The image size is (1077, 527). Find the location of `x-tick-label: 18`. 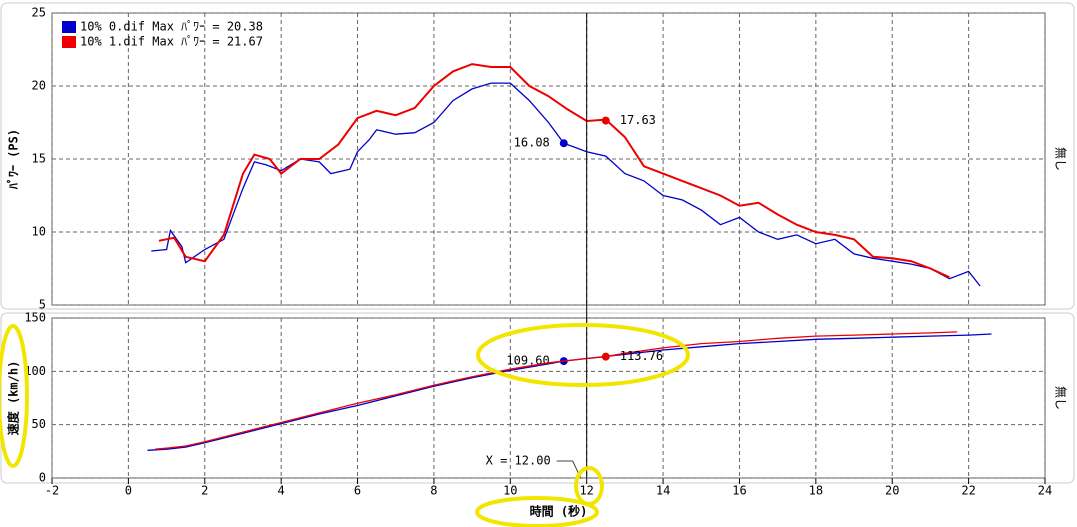

x-tick-label: 18 is located at coordinates (816, 491).